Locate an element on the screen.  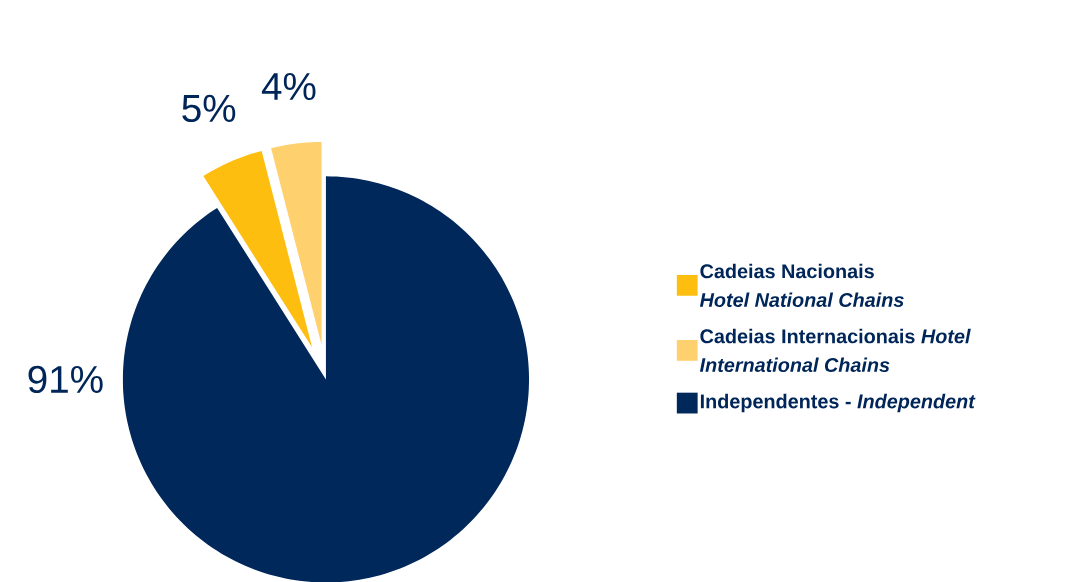
data-label: 91% is located at coordinates (65, 379).